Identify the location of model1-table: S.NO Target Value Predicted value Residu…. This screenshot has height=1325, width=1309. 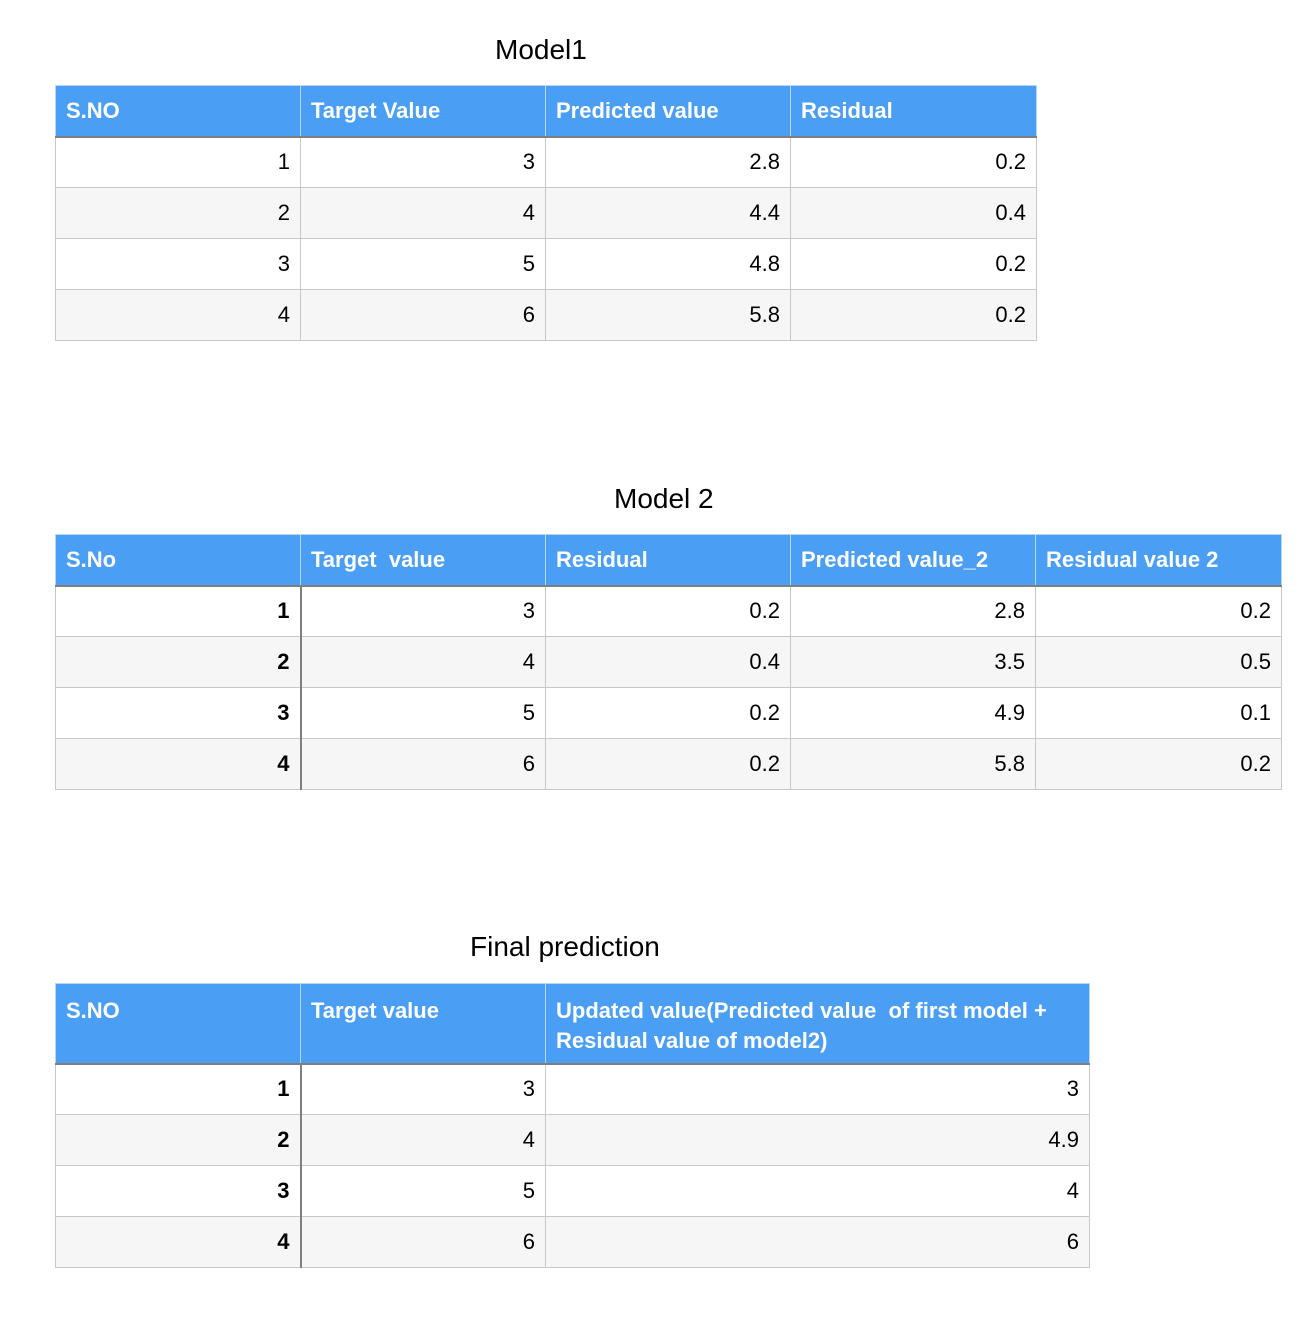
(546, 213).